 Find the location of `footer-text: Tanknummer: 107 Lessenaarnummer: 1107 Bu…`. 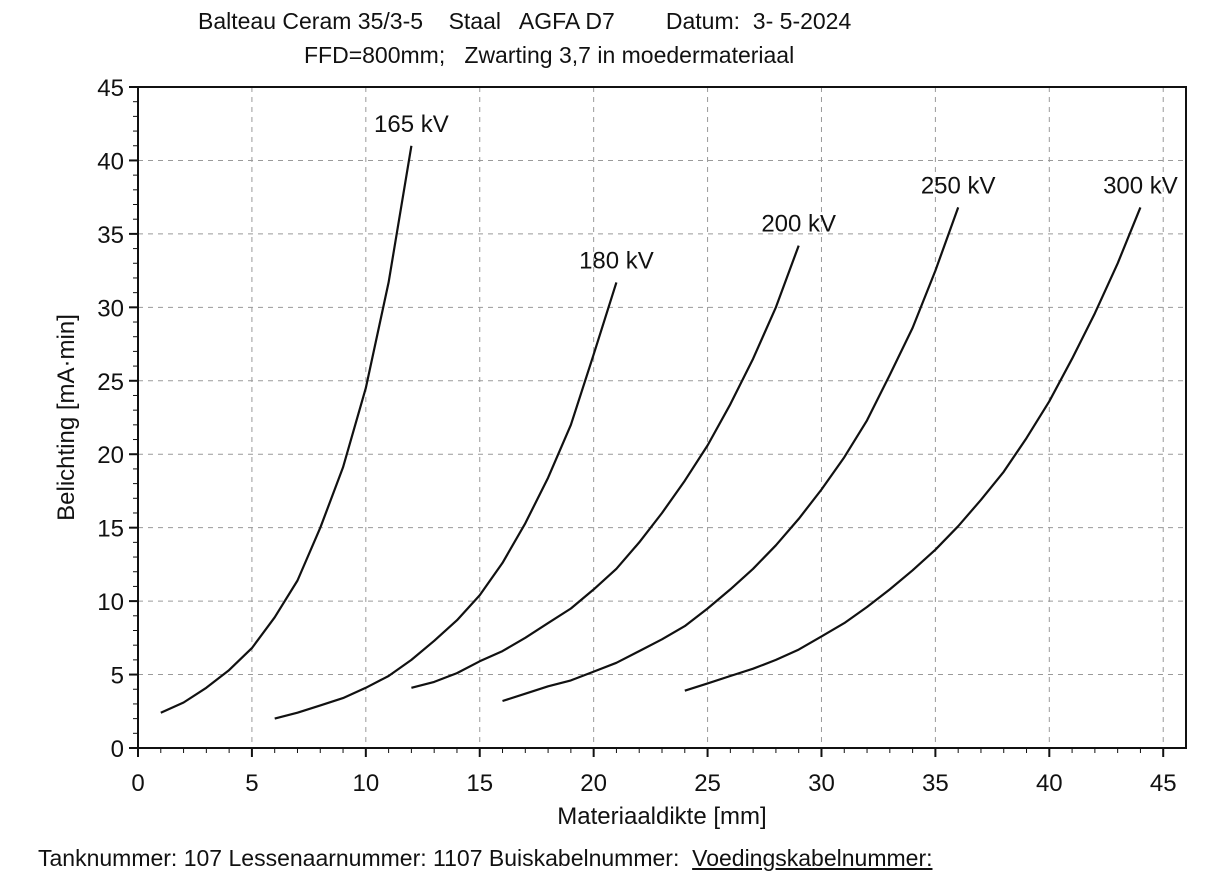

footer-text: Tanknummer: 107 Lessenaarnummer: 1107 Bu… is located at coordinates (365, 858).